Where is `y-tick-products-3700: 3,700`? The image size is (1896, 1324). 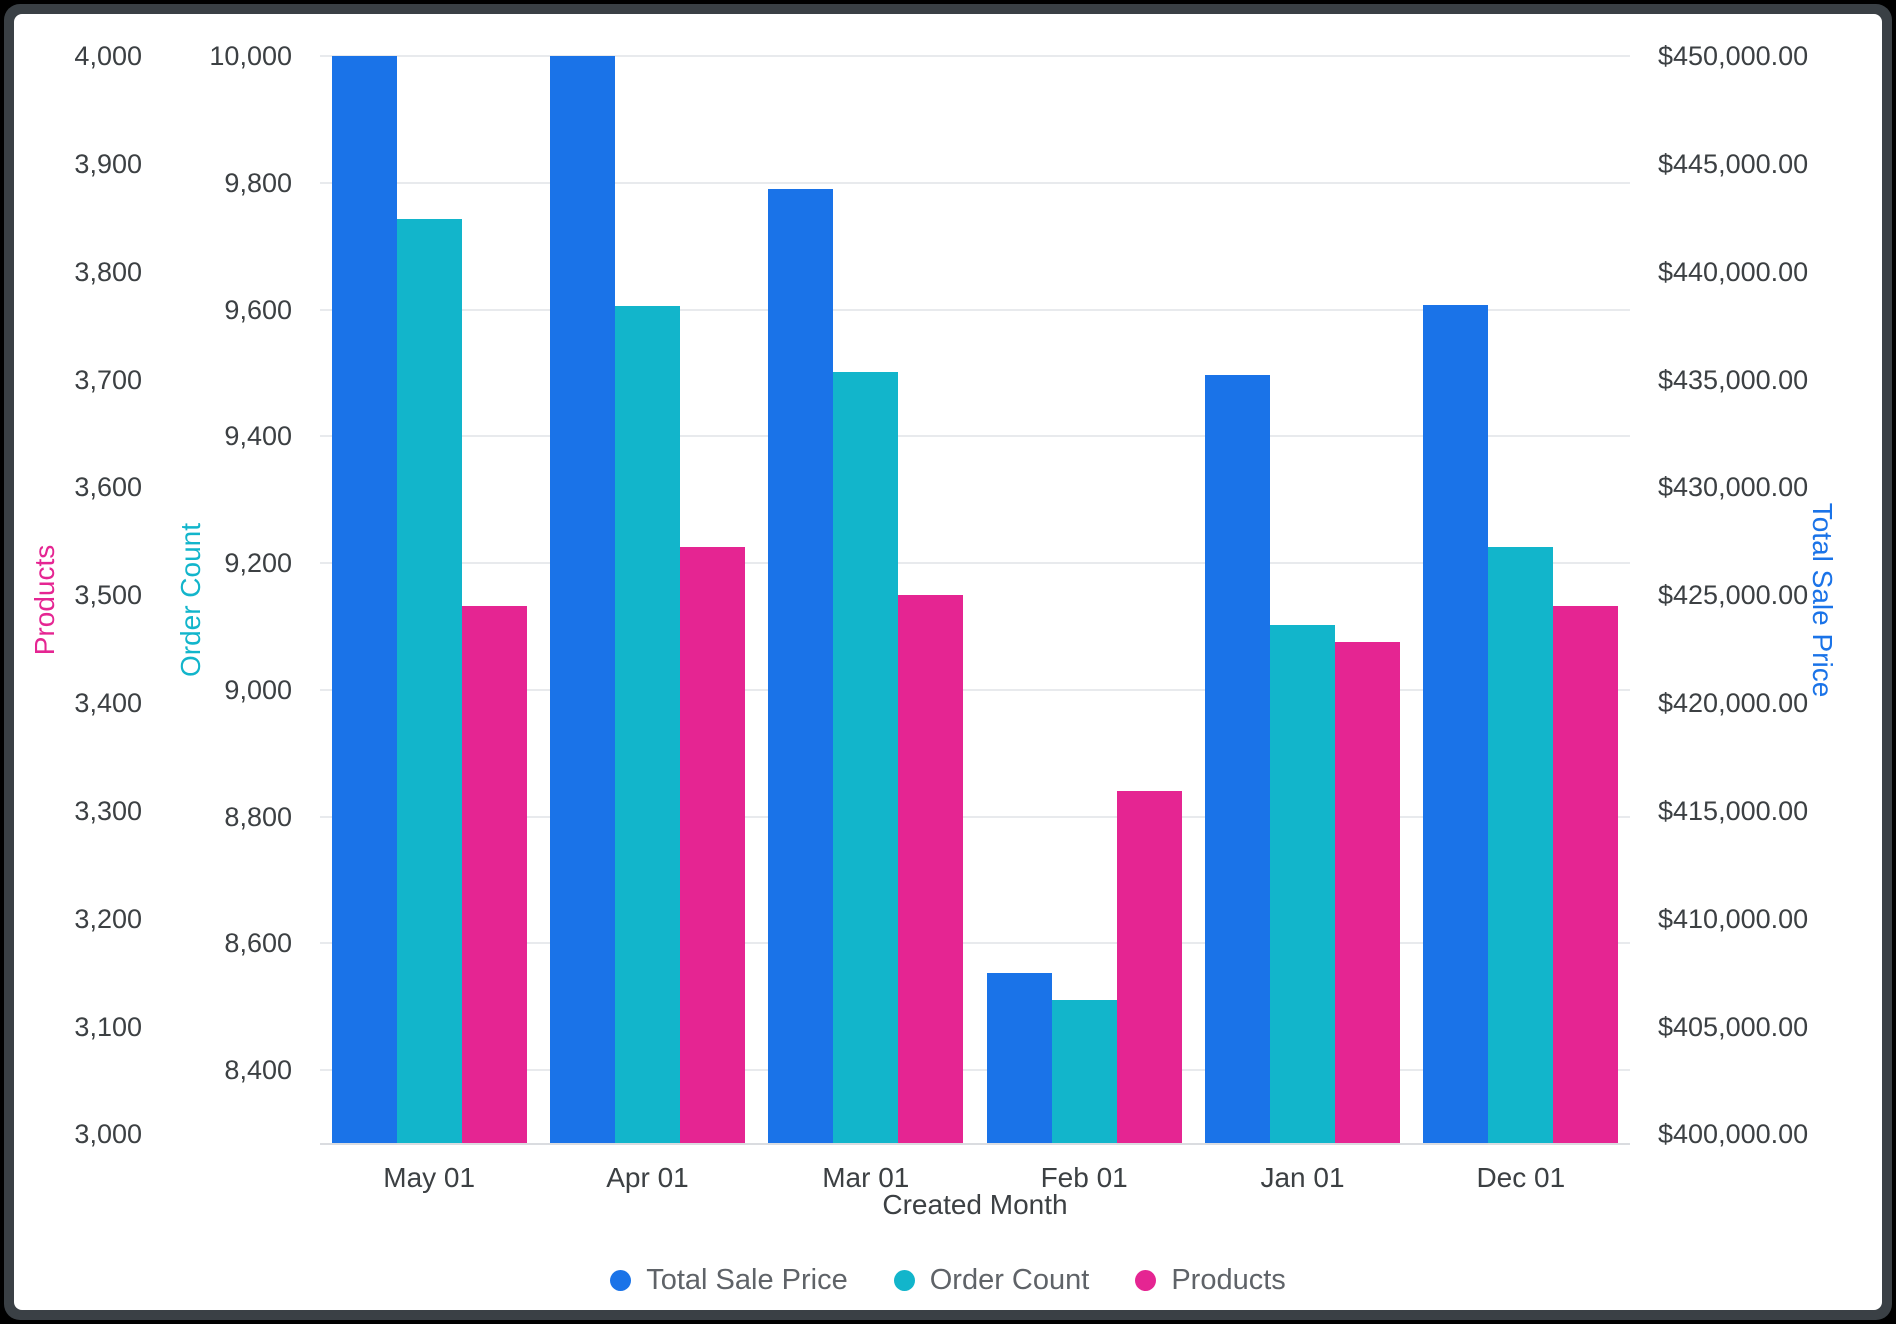
y-tick-products-3700: 3,700 is located at coordinates (108, 379).